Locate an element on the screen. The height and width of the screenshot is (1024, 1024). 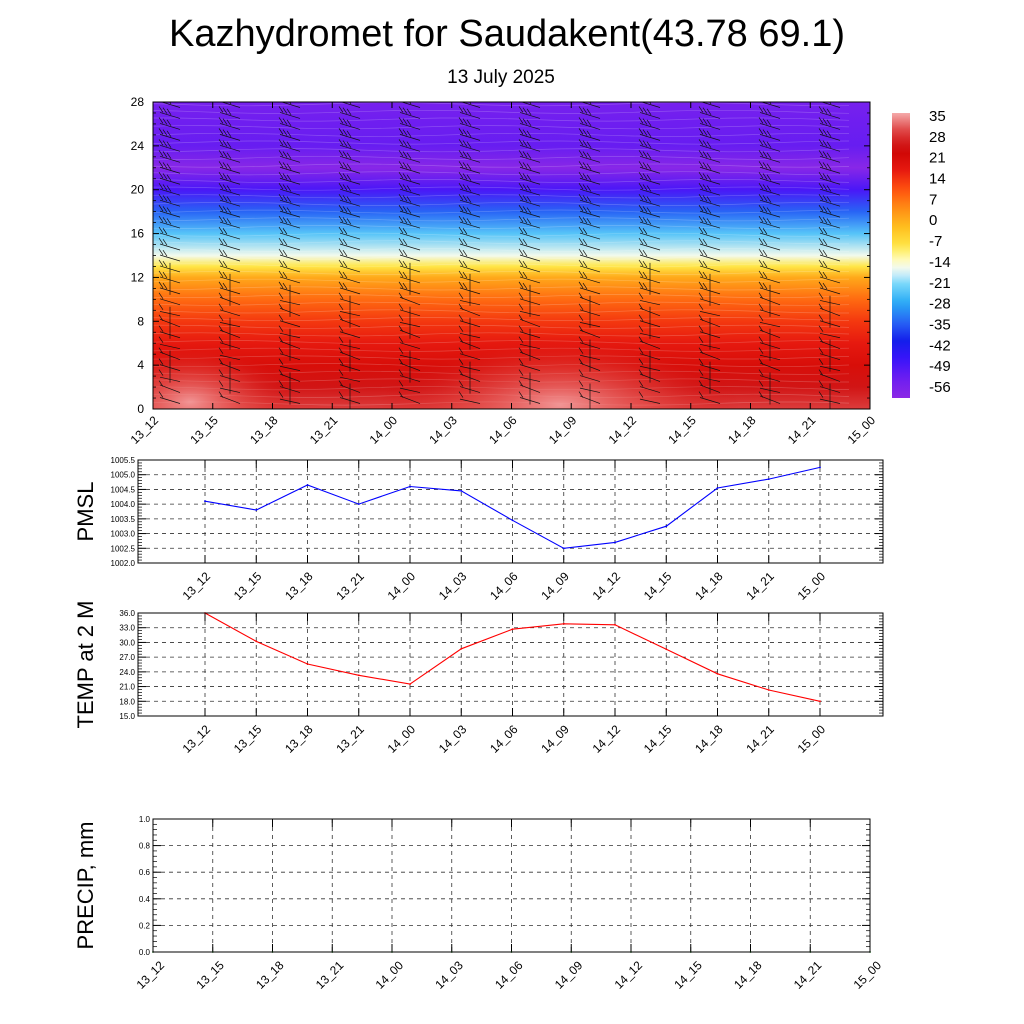
x-tick-label: 13_12 is located at coordinates (197, 739).